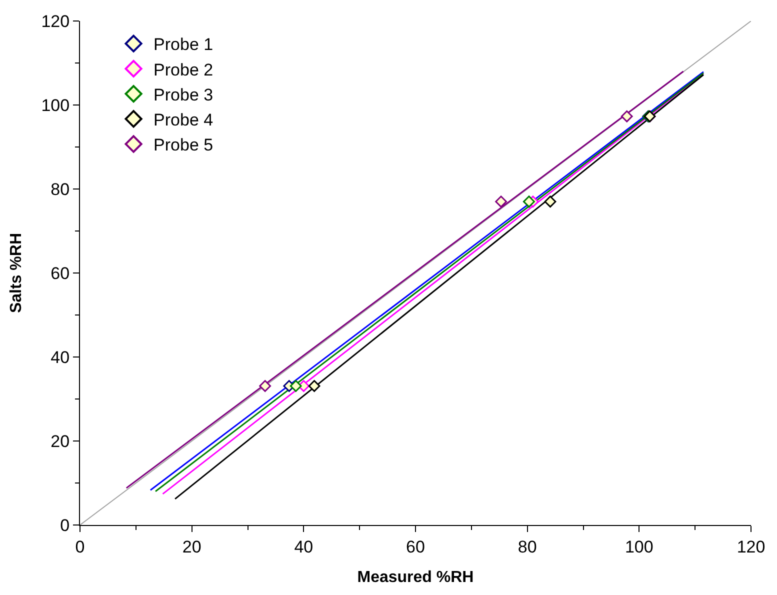  Describe the element at coordinates (184, 70) in the screenshot. I see `legend-label: Probe 2` at that location.